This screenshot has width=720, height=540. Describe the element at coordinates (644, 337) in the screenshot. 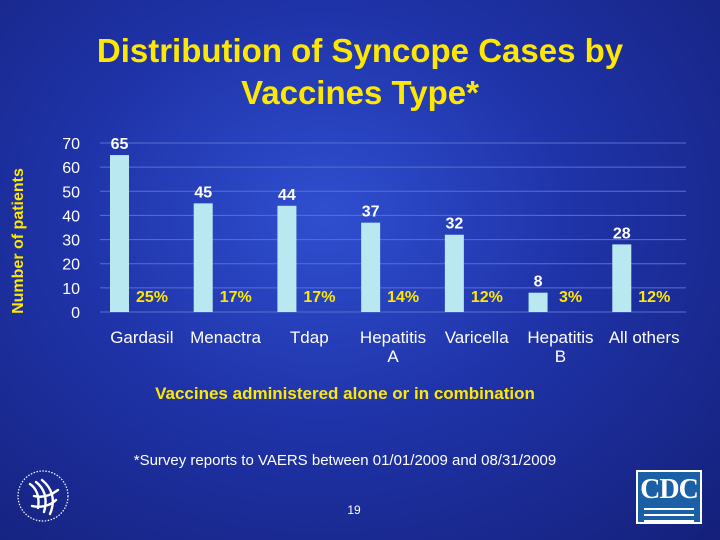

I see `x-tick-label: All others` at that location.